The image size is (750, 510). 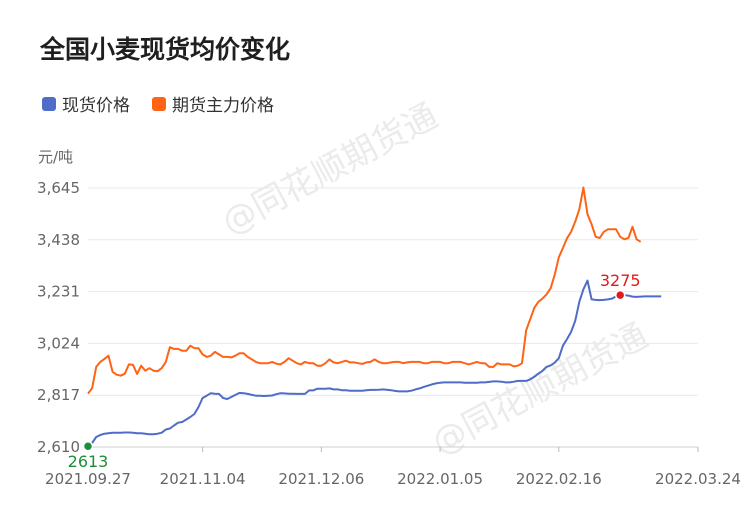 I want to click on y-tick-label-5: 3,645, so click(x=58, y=188).